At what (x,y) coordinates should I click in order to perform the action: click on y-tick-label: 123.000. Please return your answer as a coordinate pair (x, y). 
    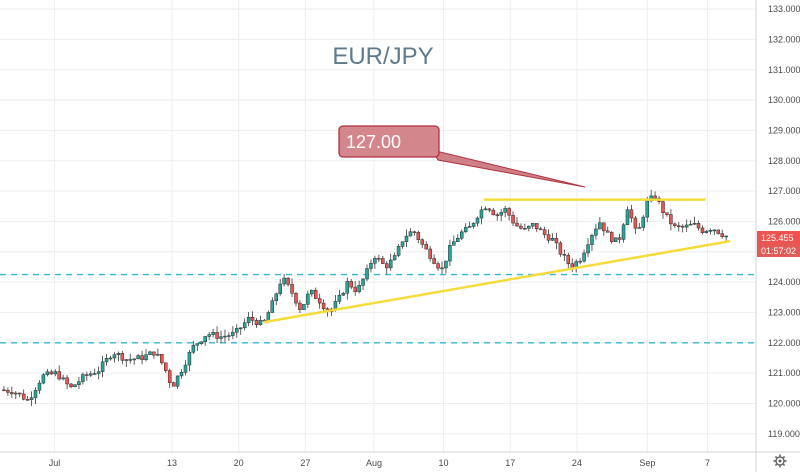
    Looking at the image, I should click on (784, 312).